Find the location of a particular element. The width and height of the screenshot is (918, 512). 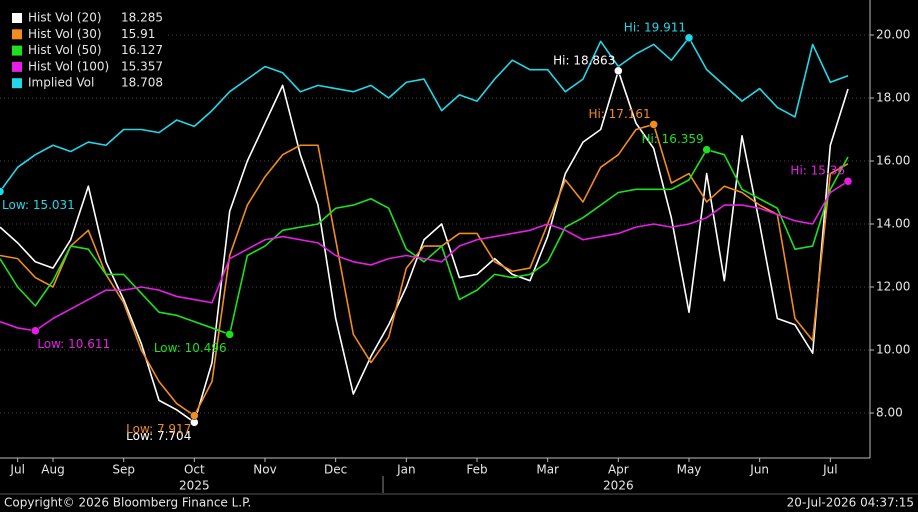

legend-value: 15.357 is located at coordinates (142, 66).